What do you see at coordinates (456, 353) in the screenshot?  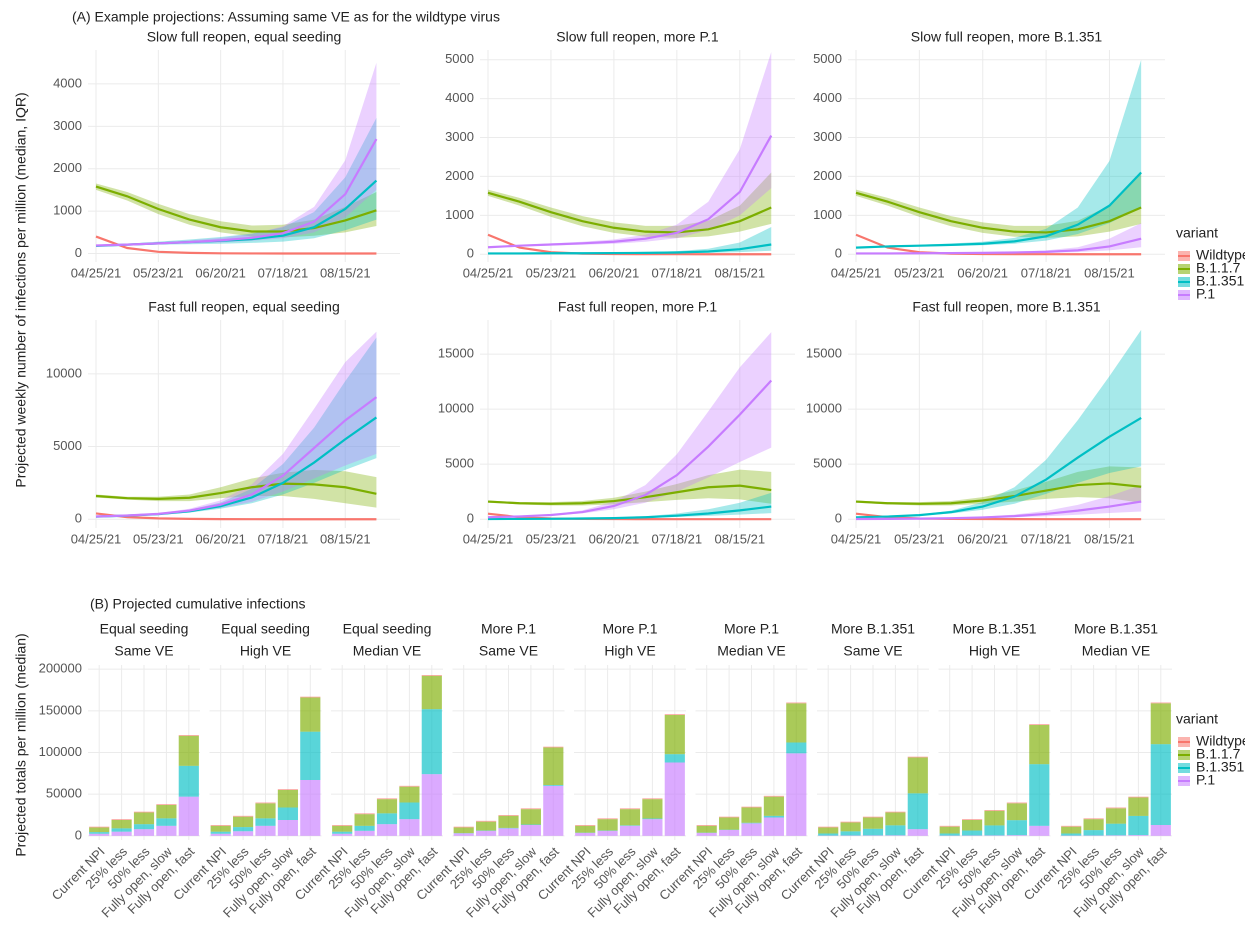 I see `y-tick-label: 15000` at bounding box center [456, 353].